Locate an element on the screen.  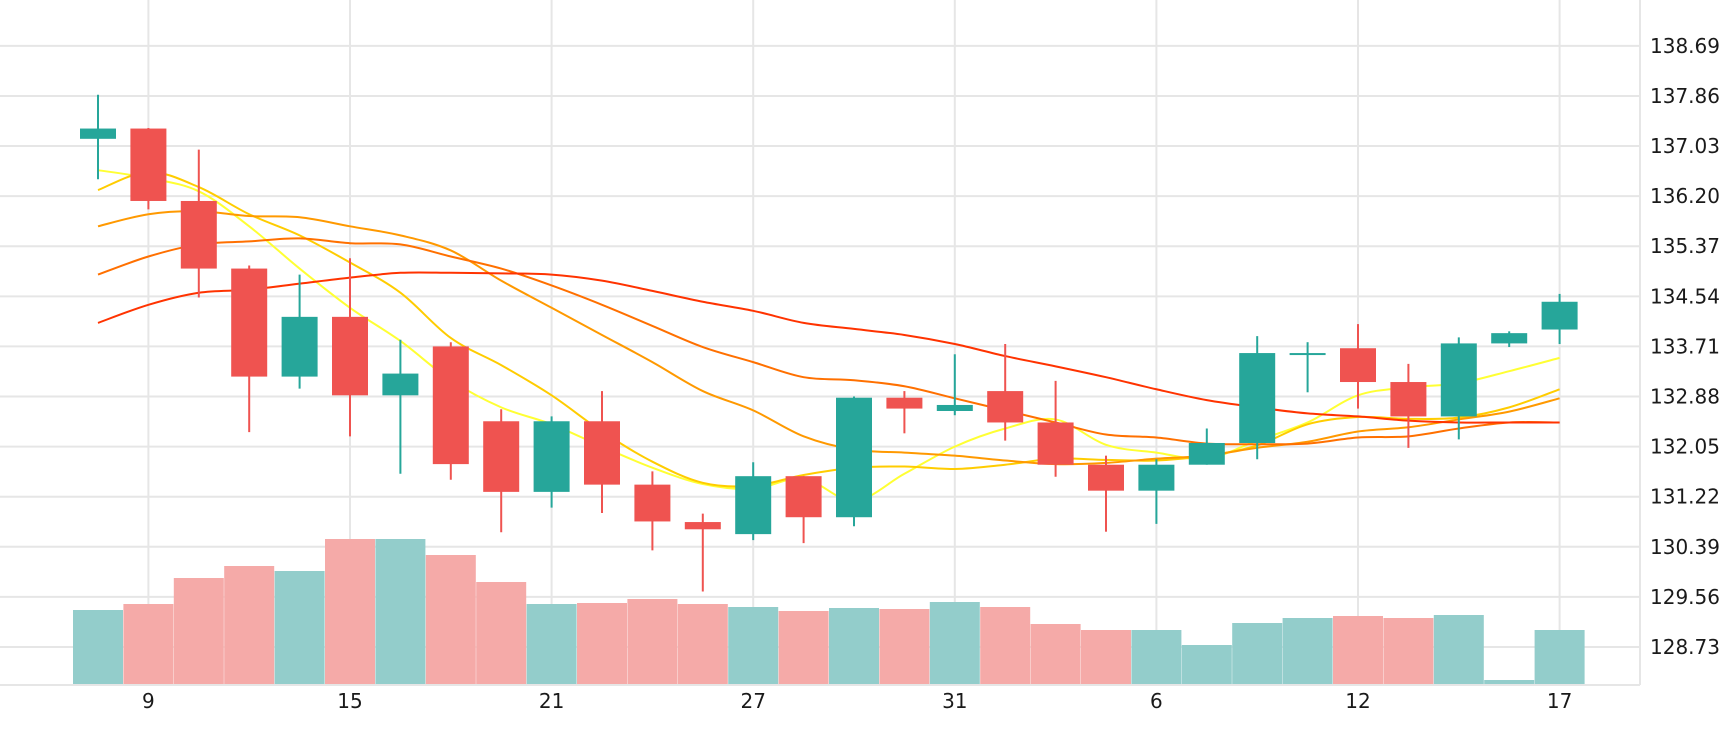
y-tick-label: 132.88 is located at coordinates (1685, 397).